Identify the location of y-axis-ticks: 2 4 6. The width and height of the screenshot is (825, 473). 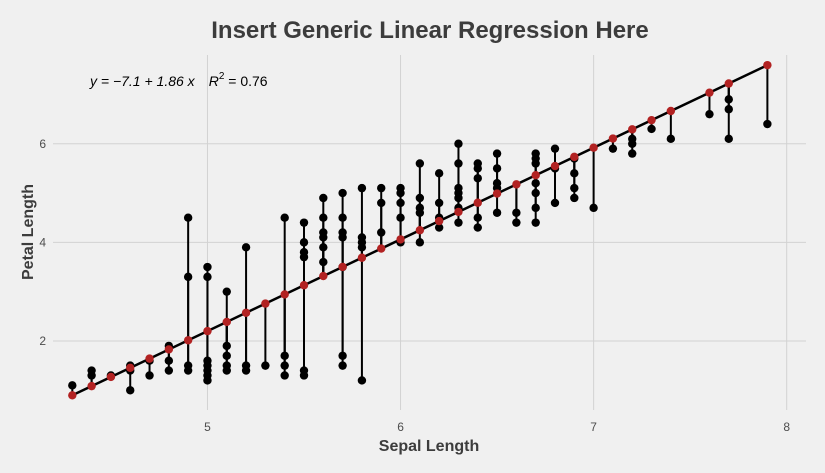
(42, 242).